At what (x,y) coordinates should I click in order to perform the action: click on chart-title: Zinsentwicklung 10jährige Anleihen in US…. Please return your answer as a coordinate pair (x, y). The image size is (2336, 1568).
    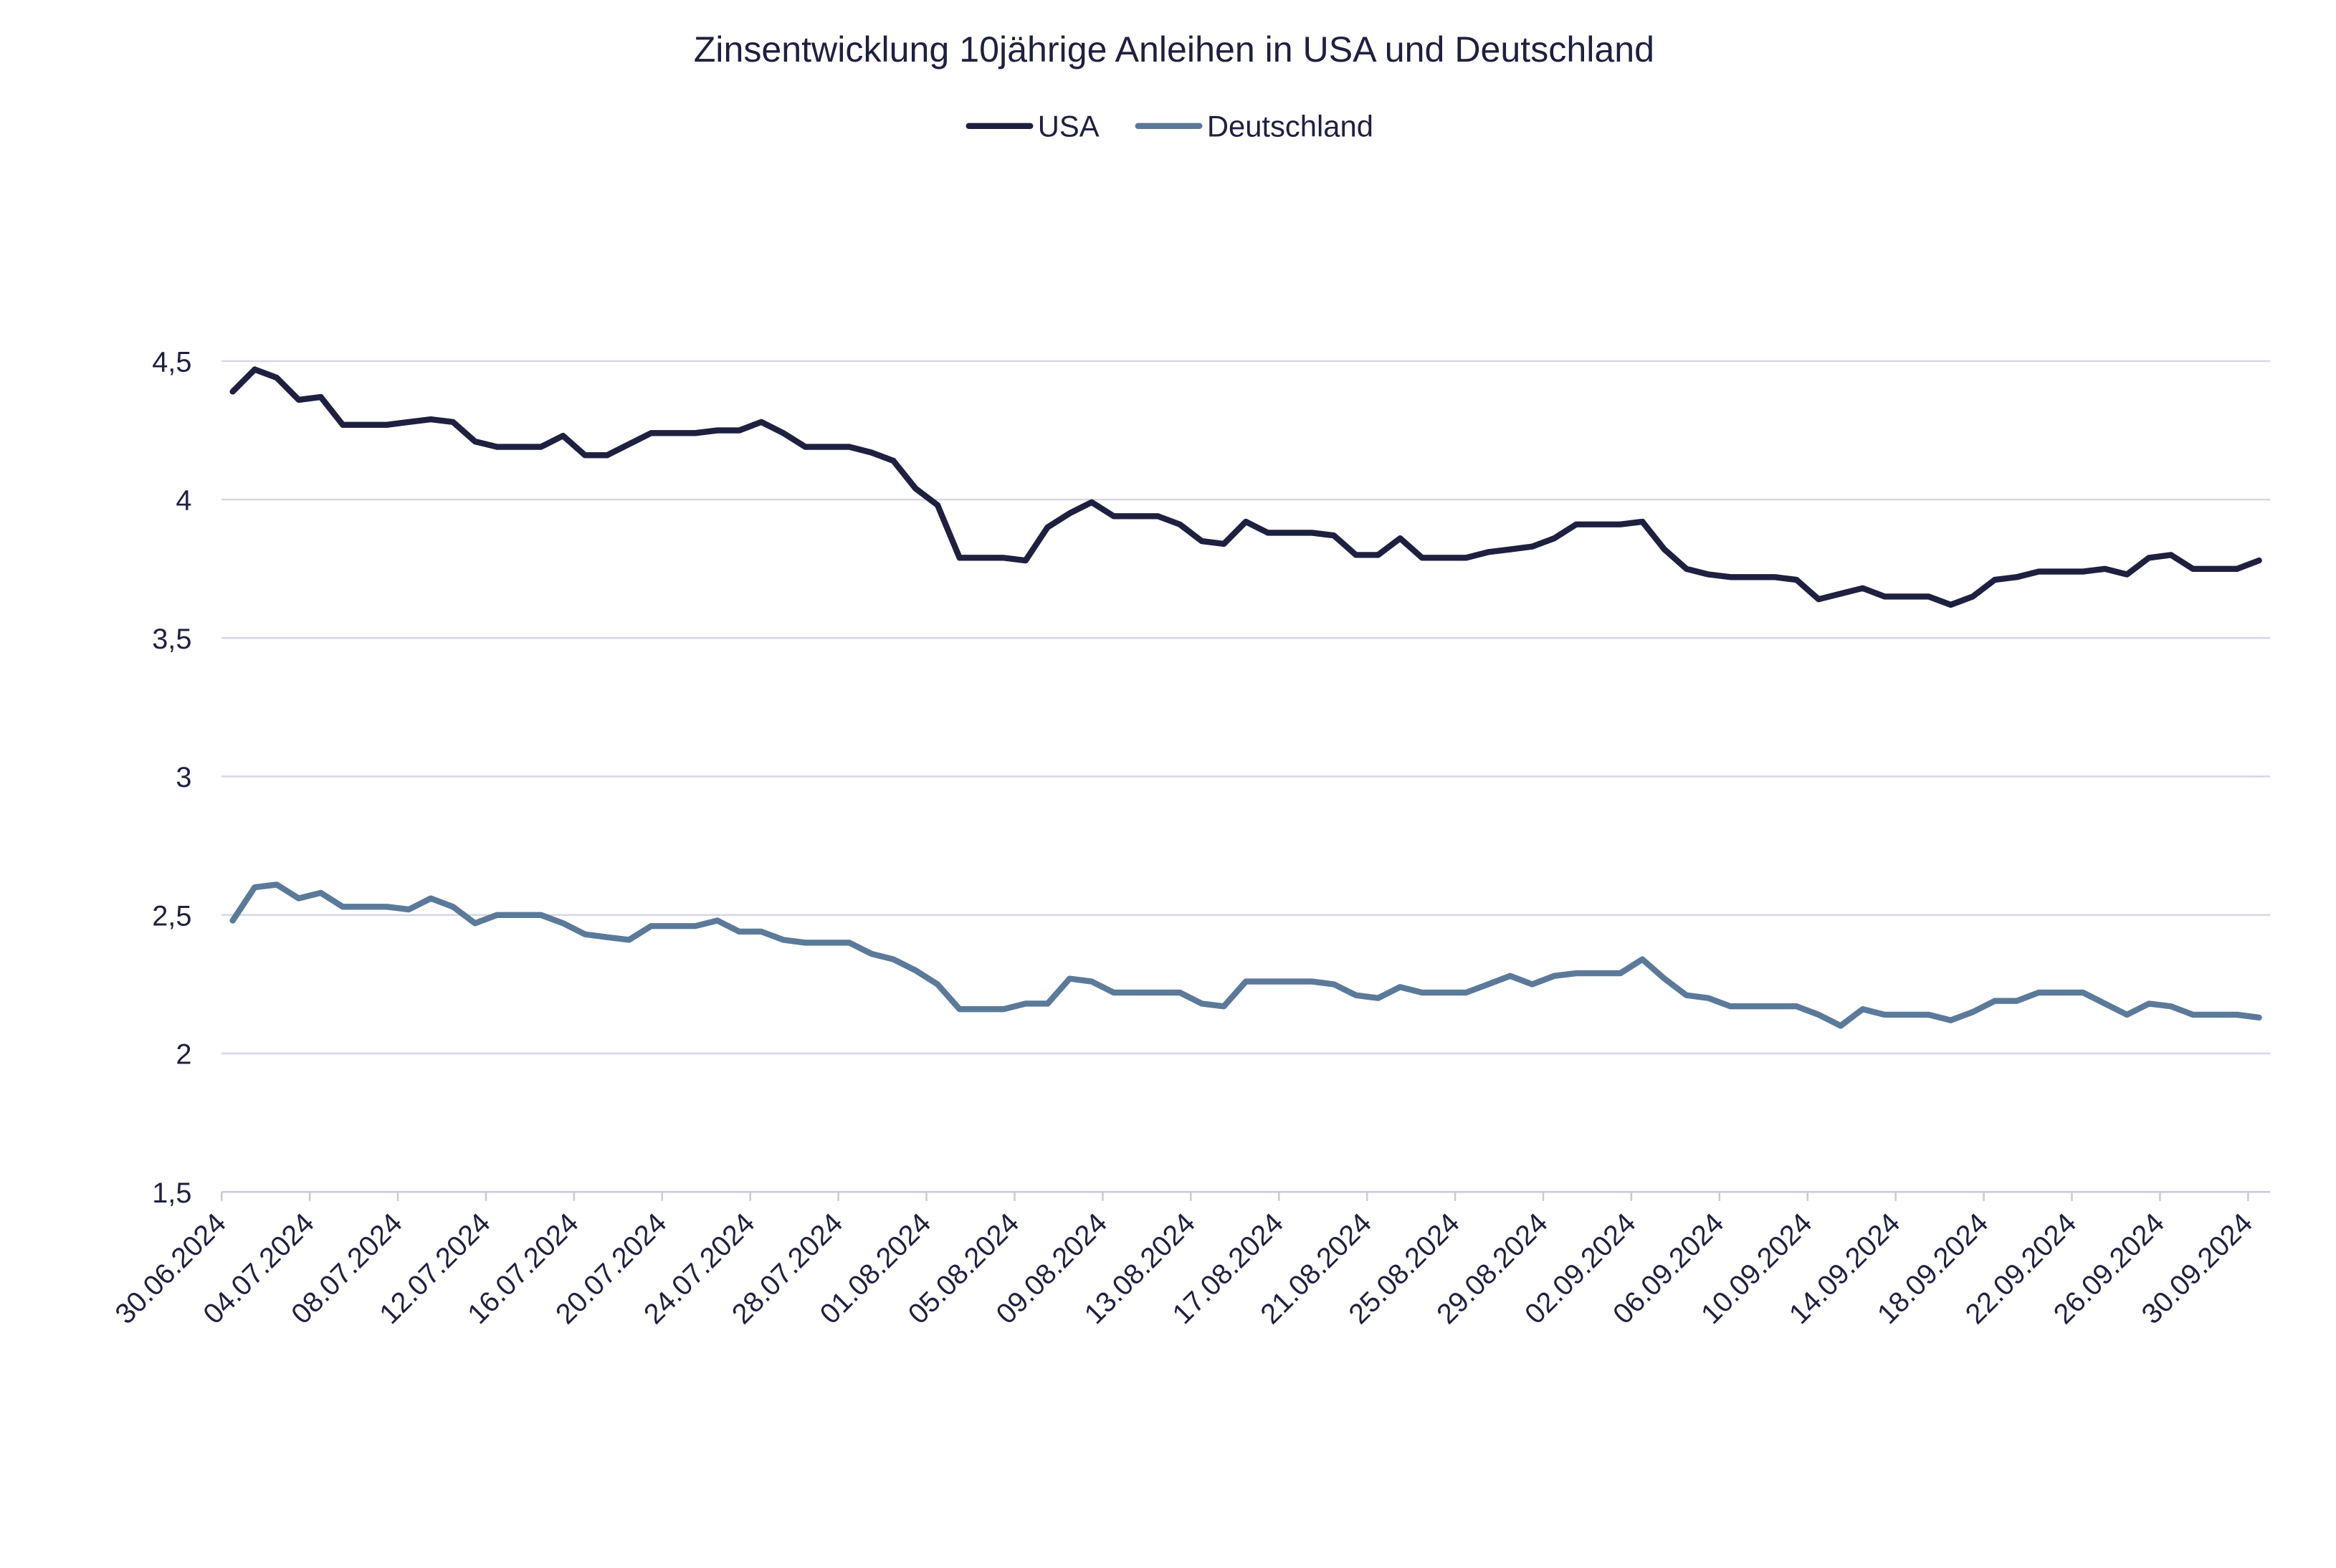
    Looking at the image, I should click on (1174, 49).